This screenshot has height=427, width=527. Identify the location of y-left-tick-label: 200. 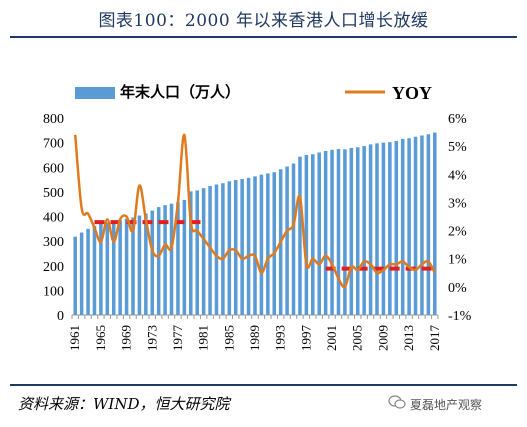
(53, 267).